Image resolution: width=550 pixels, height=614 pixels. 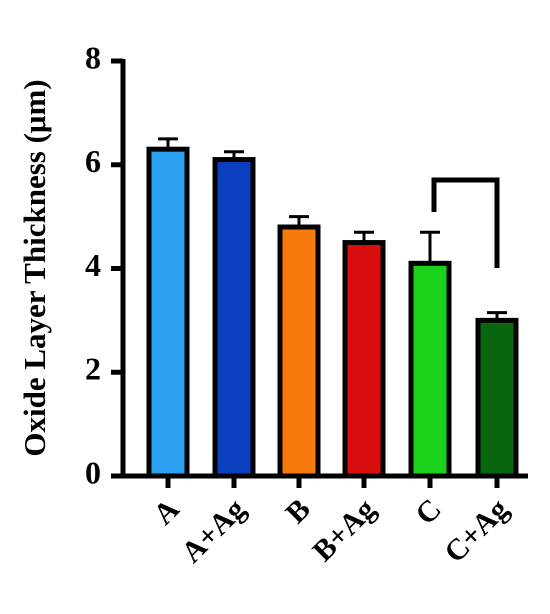 What do you see at coordinates (213, 530) in the screenshot?
I see `x-tick-label: A+Ag` at bounding box center [213, 530].